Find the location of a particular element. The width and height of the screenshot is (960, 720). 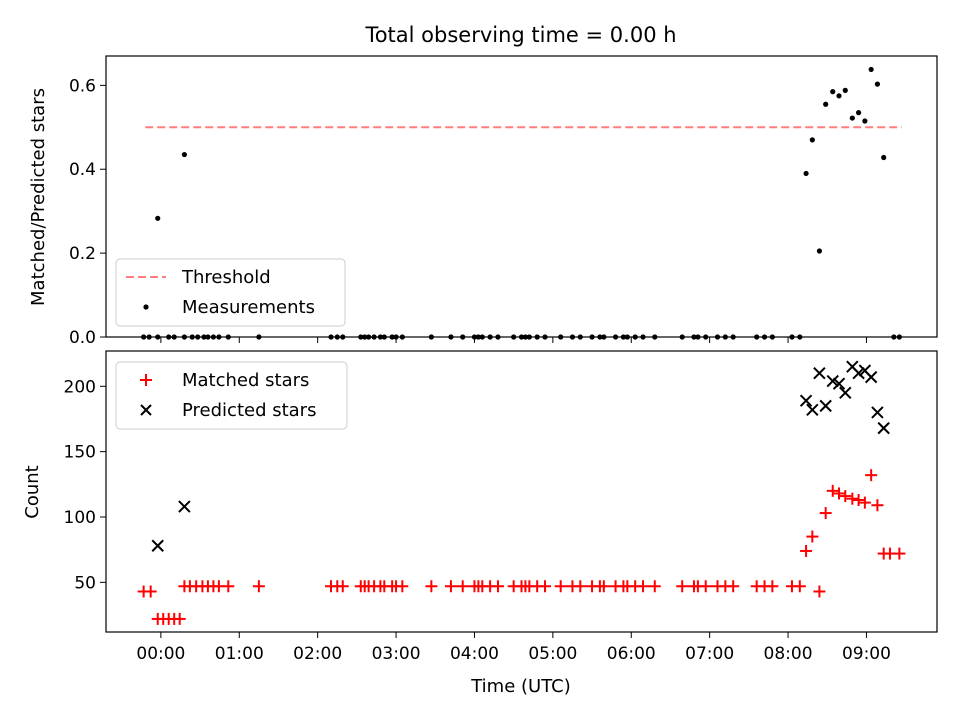

x-tick-label: 02:00 is located at coordinates (317, 654).